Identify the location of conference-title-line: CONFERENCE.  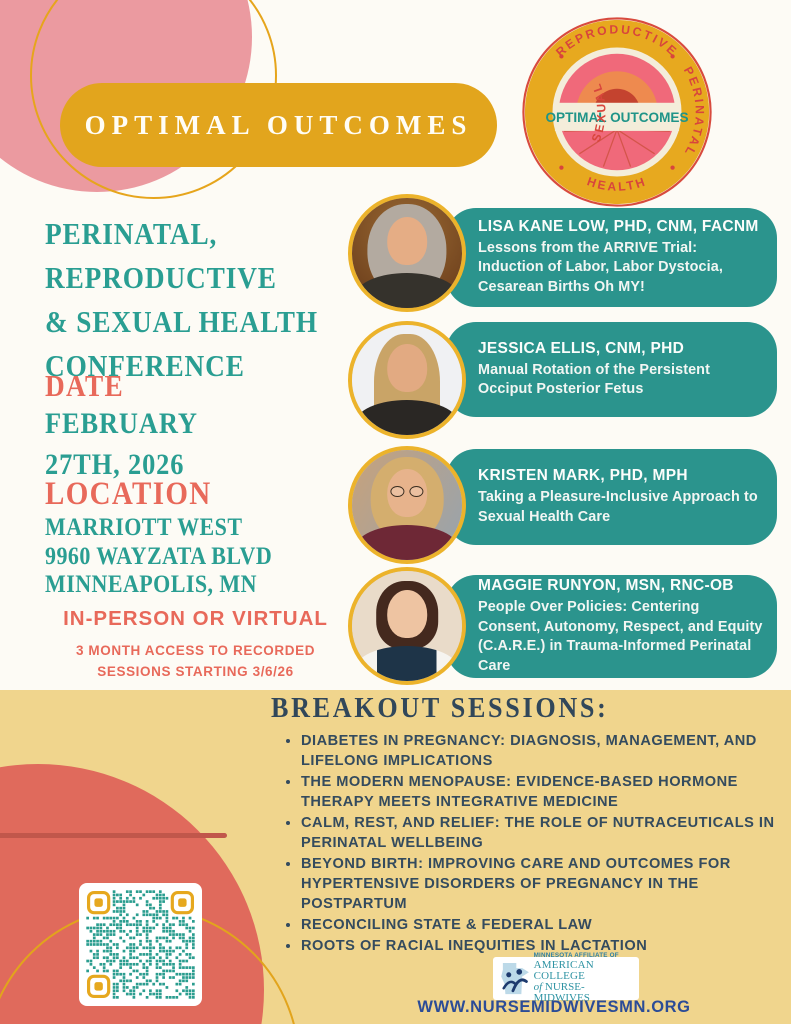
(145, 365).